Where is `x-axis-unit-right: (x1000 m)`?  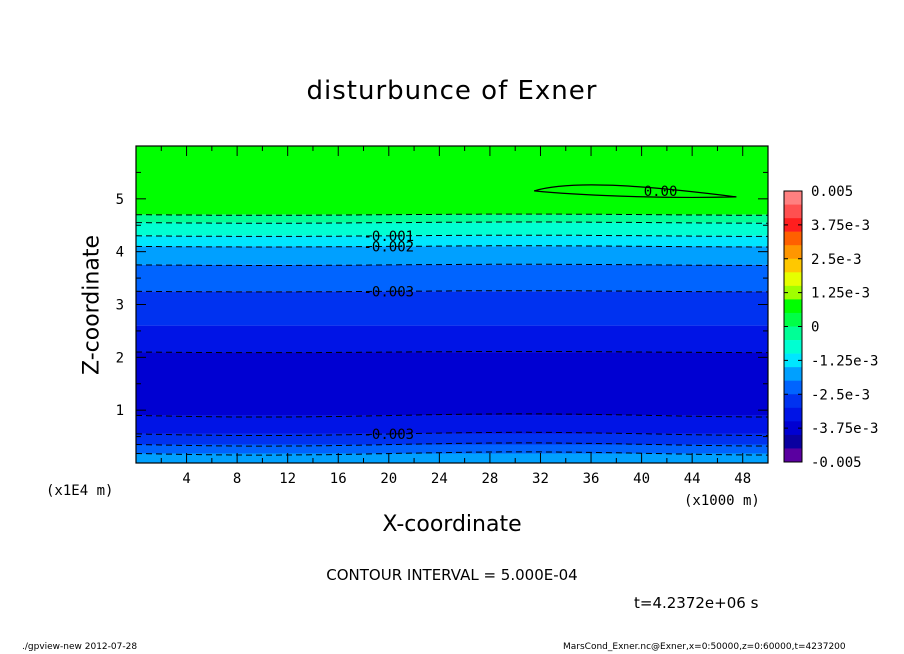
x-axis-unit-right: (x1000 m) is located at coordinates (722, 501).